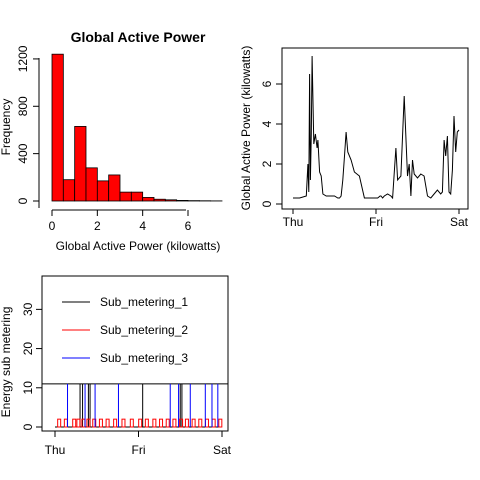 The height and width of the screenshot is (480, 480). What do you see at coordinates (97, 226) in the screenshot?
I see `histogram-x-tick-label: 2` at bounding box center [97, 226].